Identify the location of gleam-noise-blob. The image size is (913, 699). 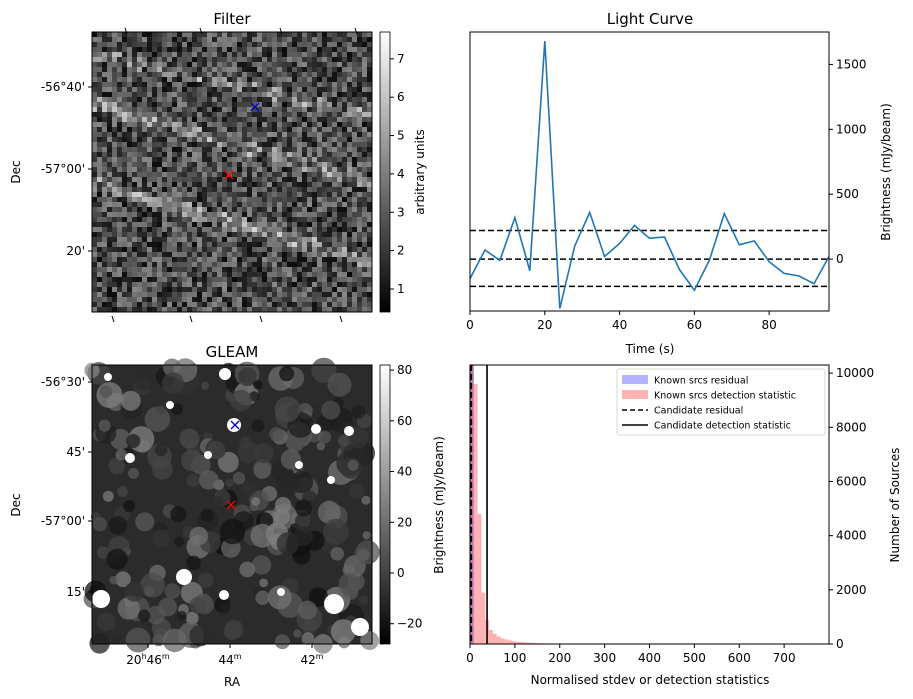
(357, 491).